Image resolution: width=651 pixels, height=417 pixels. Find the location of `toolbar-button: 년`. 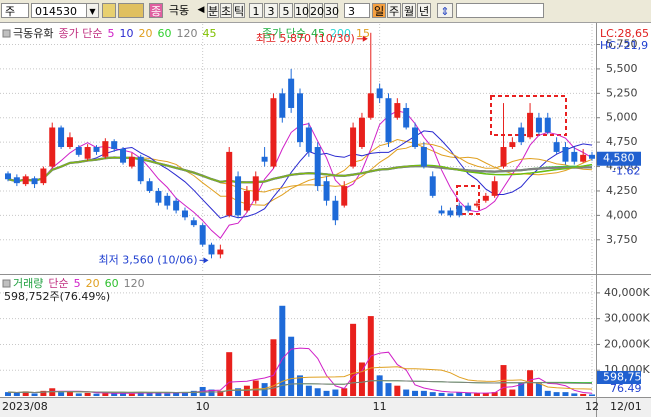

toolbar-button: 년 is located at coordinates (424, 10).